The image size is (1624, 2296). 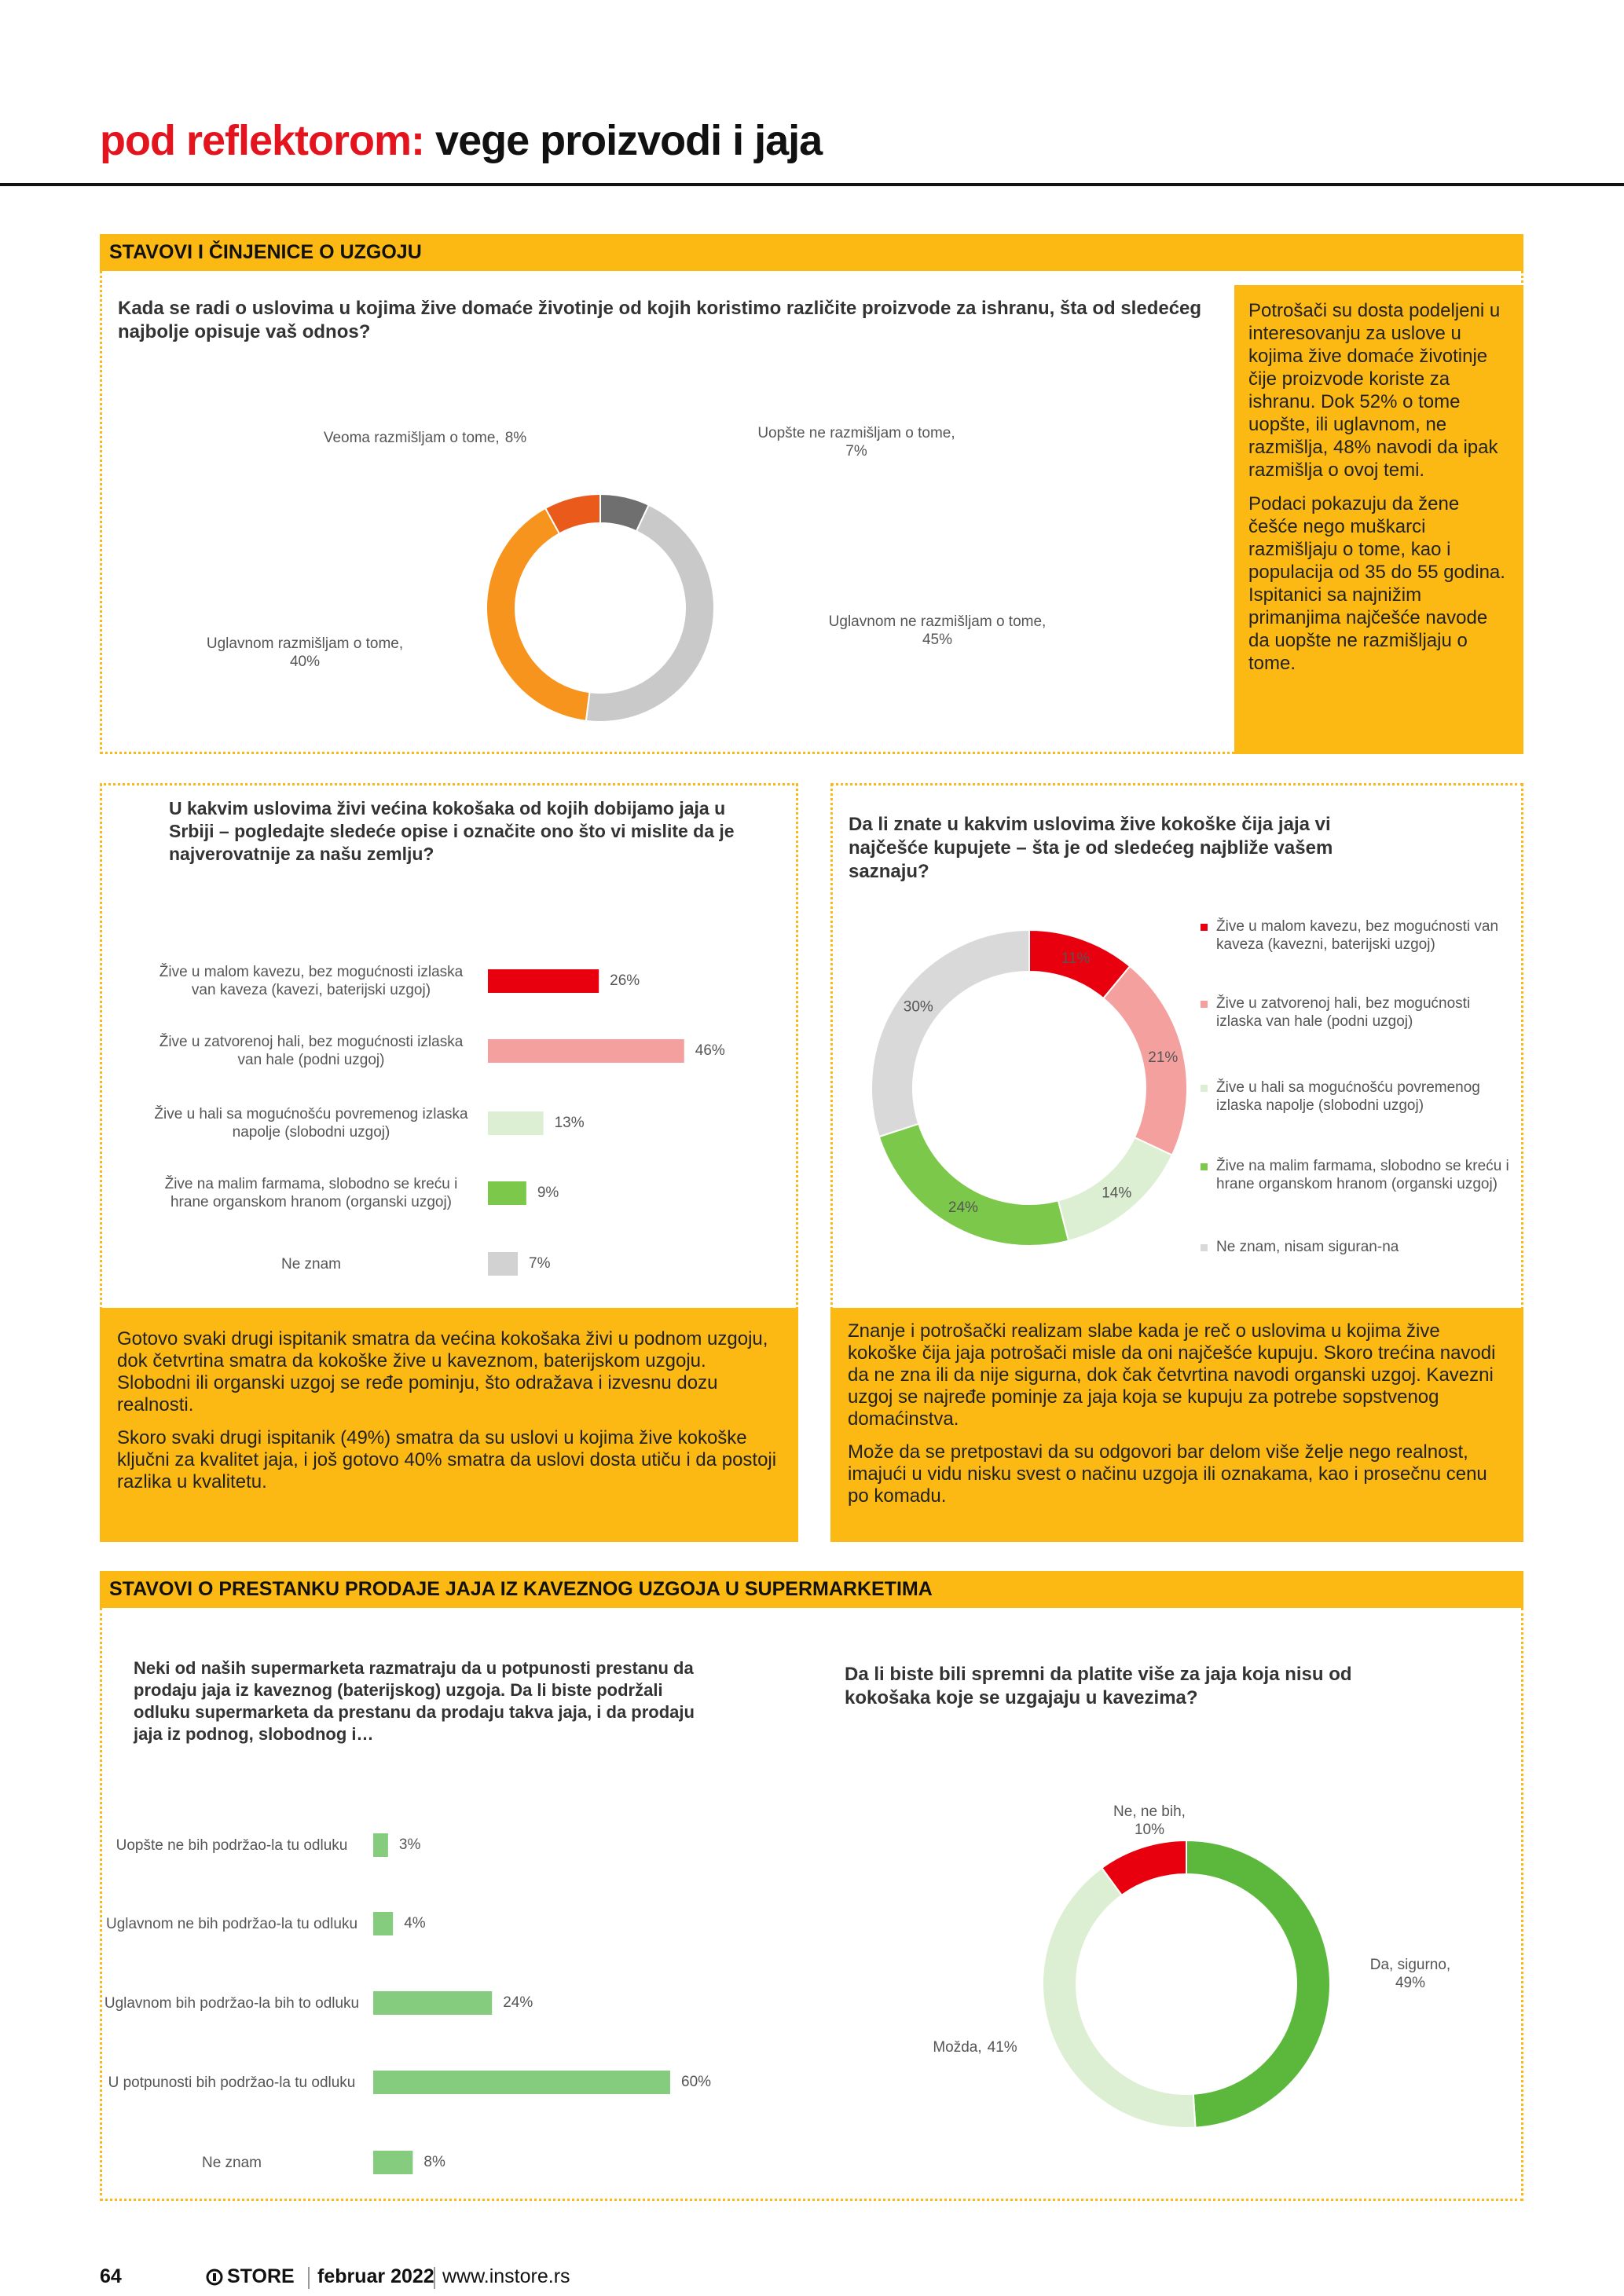 What do you see at coordinates (696, 2082) in the screenshot?
I see `value-label: 60%` at bounding box center [696, 2082].